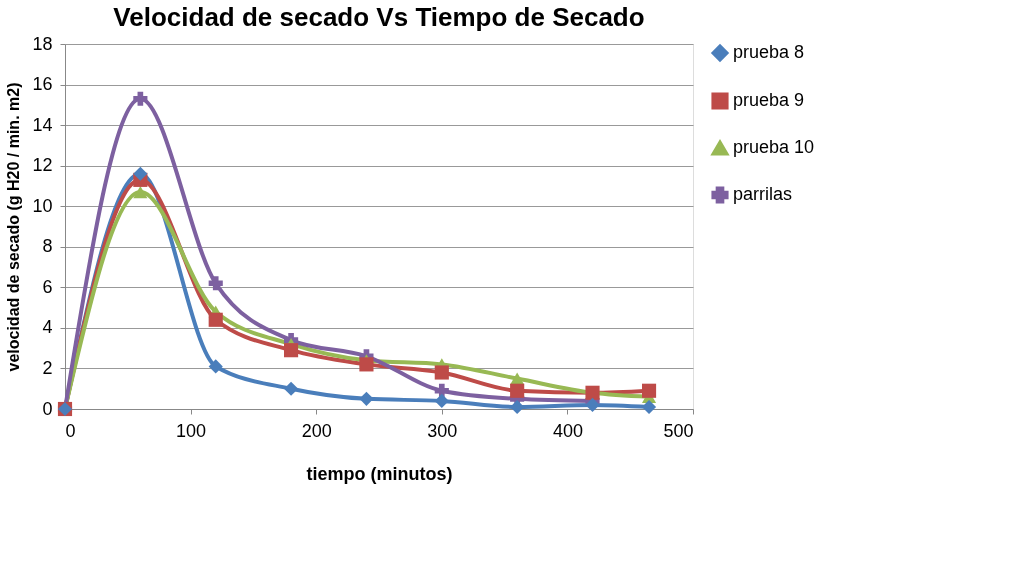 Image resolution: width=1029 pixels, height=566 pixels. Describe the element at coordinates (47, 408) in the screenshot. I see `y-tick-label: 0` at that location.